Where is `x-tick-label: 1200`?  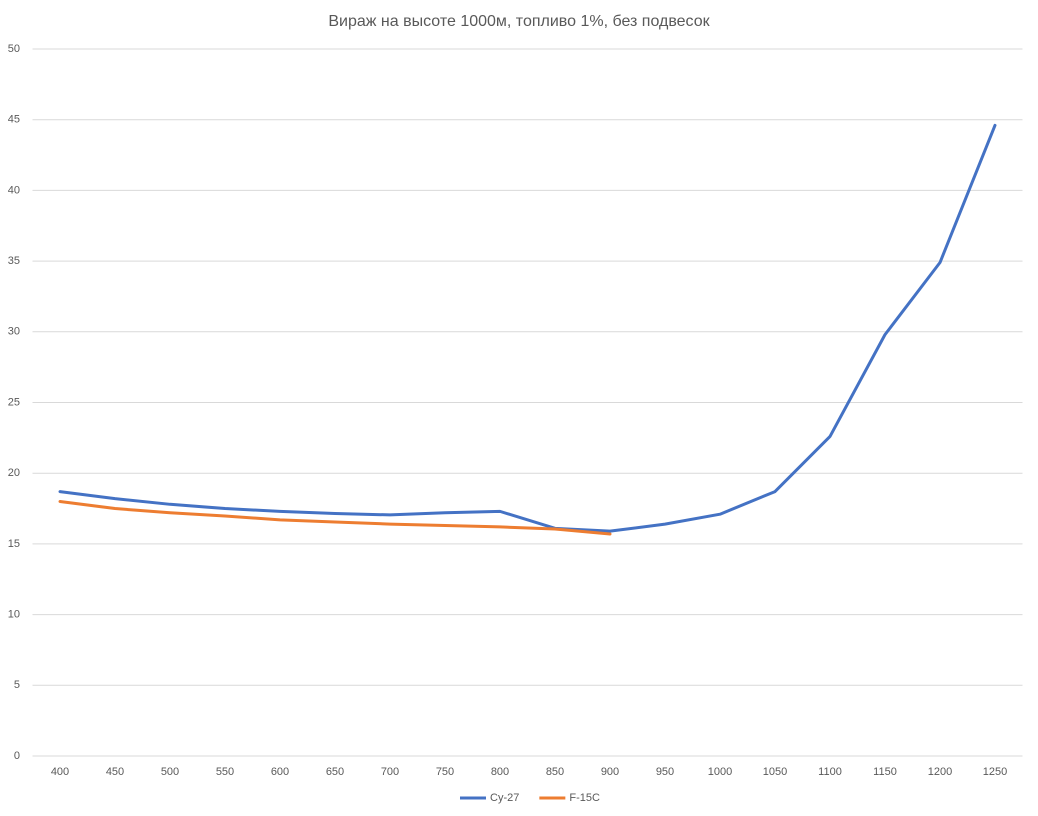
x-tick-label: 1200 is located at coordinates (940, 772).